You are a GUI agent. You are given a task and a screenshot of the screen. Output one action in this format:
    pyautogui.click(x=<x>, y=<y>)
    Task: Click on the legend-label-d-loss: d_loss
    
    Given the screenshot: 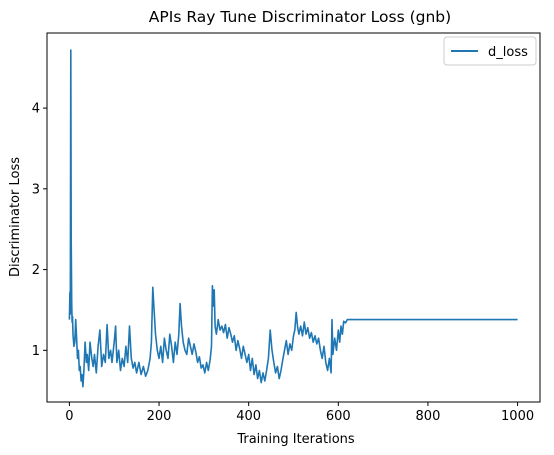 What is the action you would take?
    pyautogui.click(x=508, y=52)
    